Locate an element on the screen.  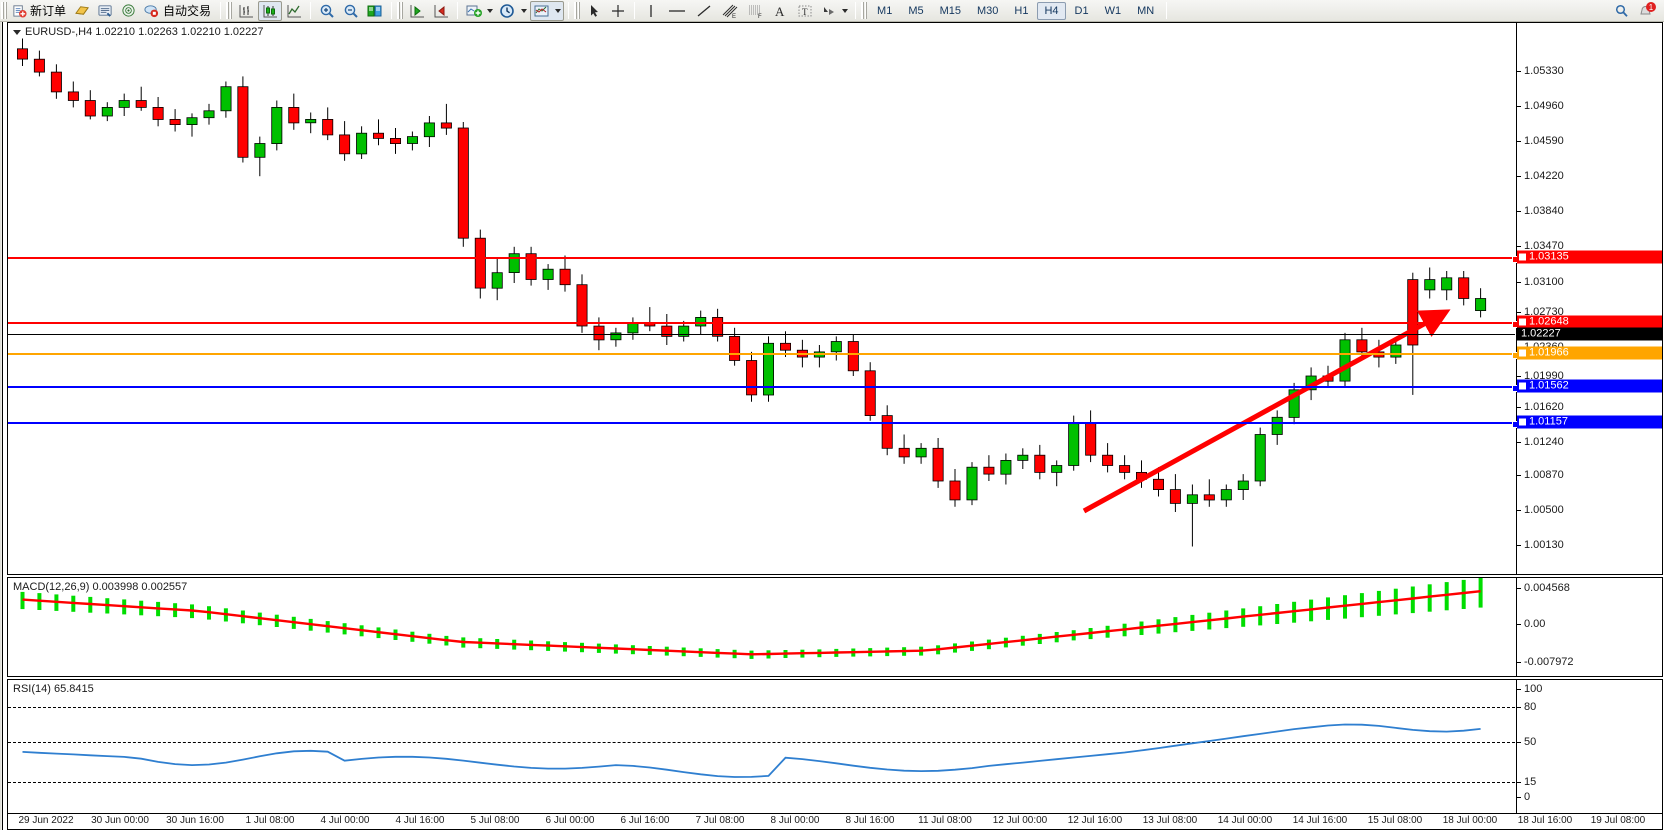
indicators-dropdown-arrow is located at coordinates (490, 10).